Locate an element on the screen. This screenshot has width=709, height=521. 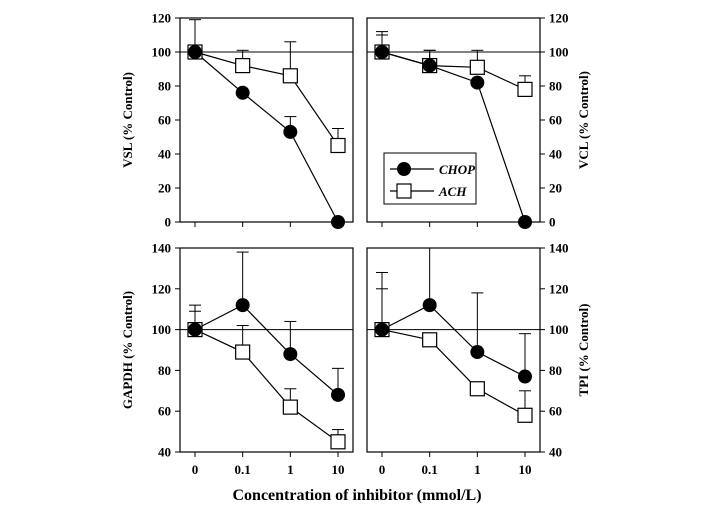
panel-1: 0 20 40 60 80 100 120 VSL (% Control) is located at coordinates (237, 120).